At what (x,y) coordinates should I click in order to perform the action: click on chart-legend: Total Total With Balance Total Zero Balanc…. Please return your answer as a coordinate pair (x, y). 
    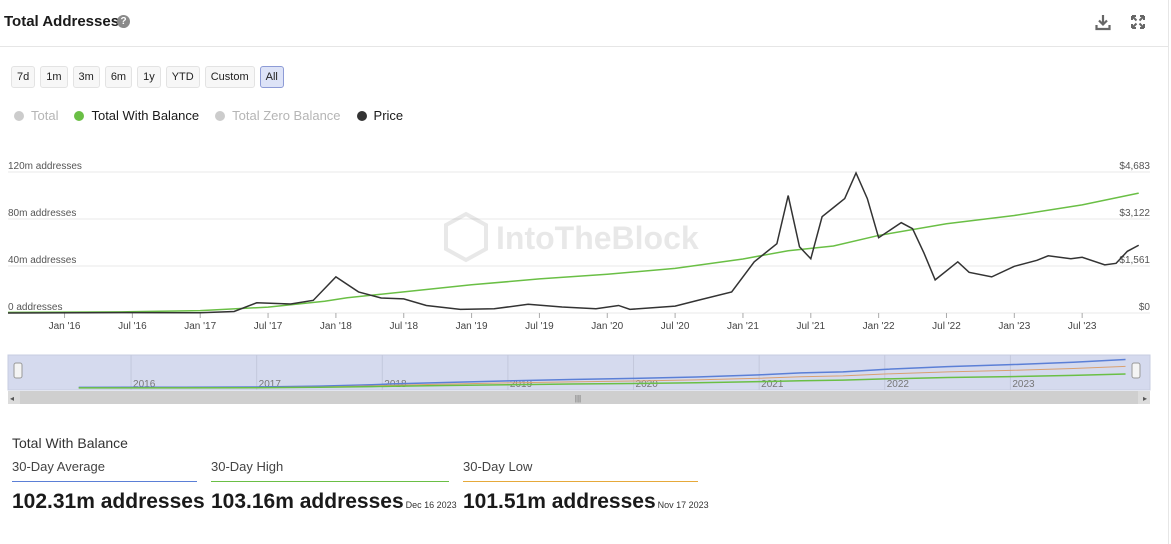
    Looking at the image, I should click on (208, 115).